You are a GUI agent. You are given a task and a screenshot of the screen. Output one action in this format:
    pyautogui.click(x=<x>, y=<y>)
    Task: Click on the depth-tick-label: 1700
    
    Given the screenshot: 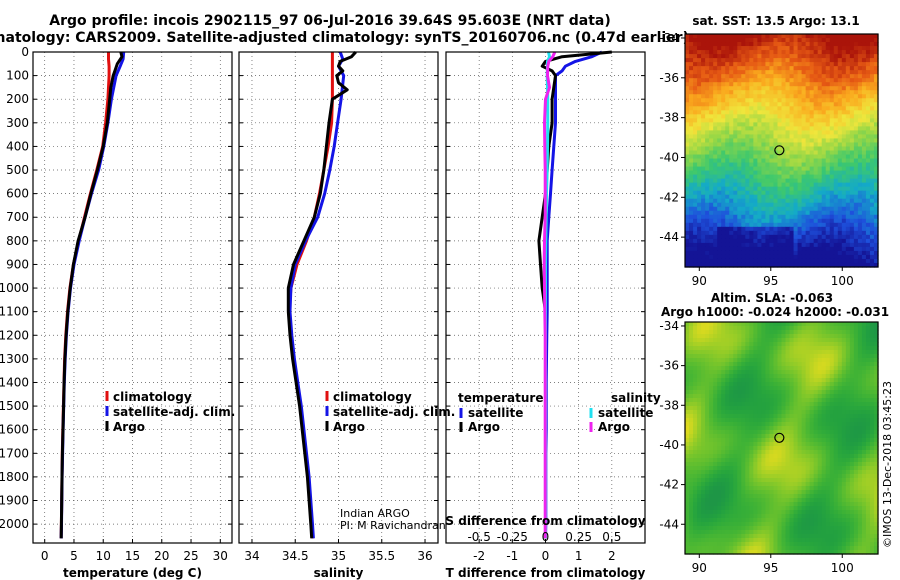 What is the action you would take?
    pyautogui.click(x=14, y=453)
    